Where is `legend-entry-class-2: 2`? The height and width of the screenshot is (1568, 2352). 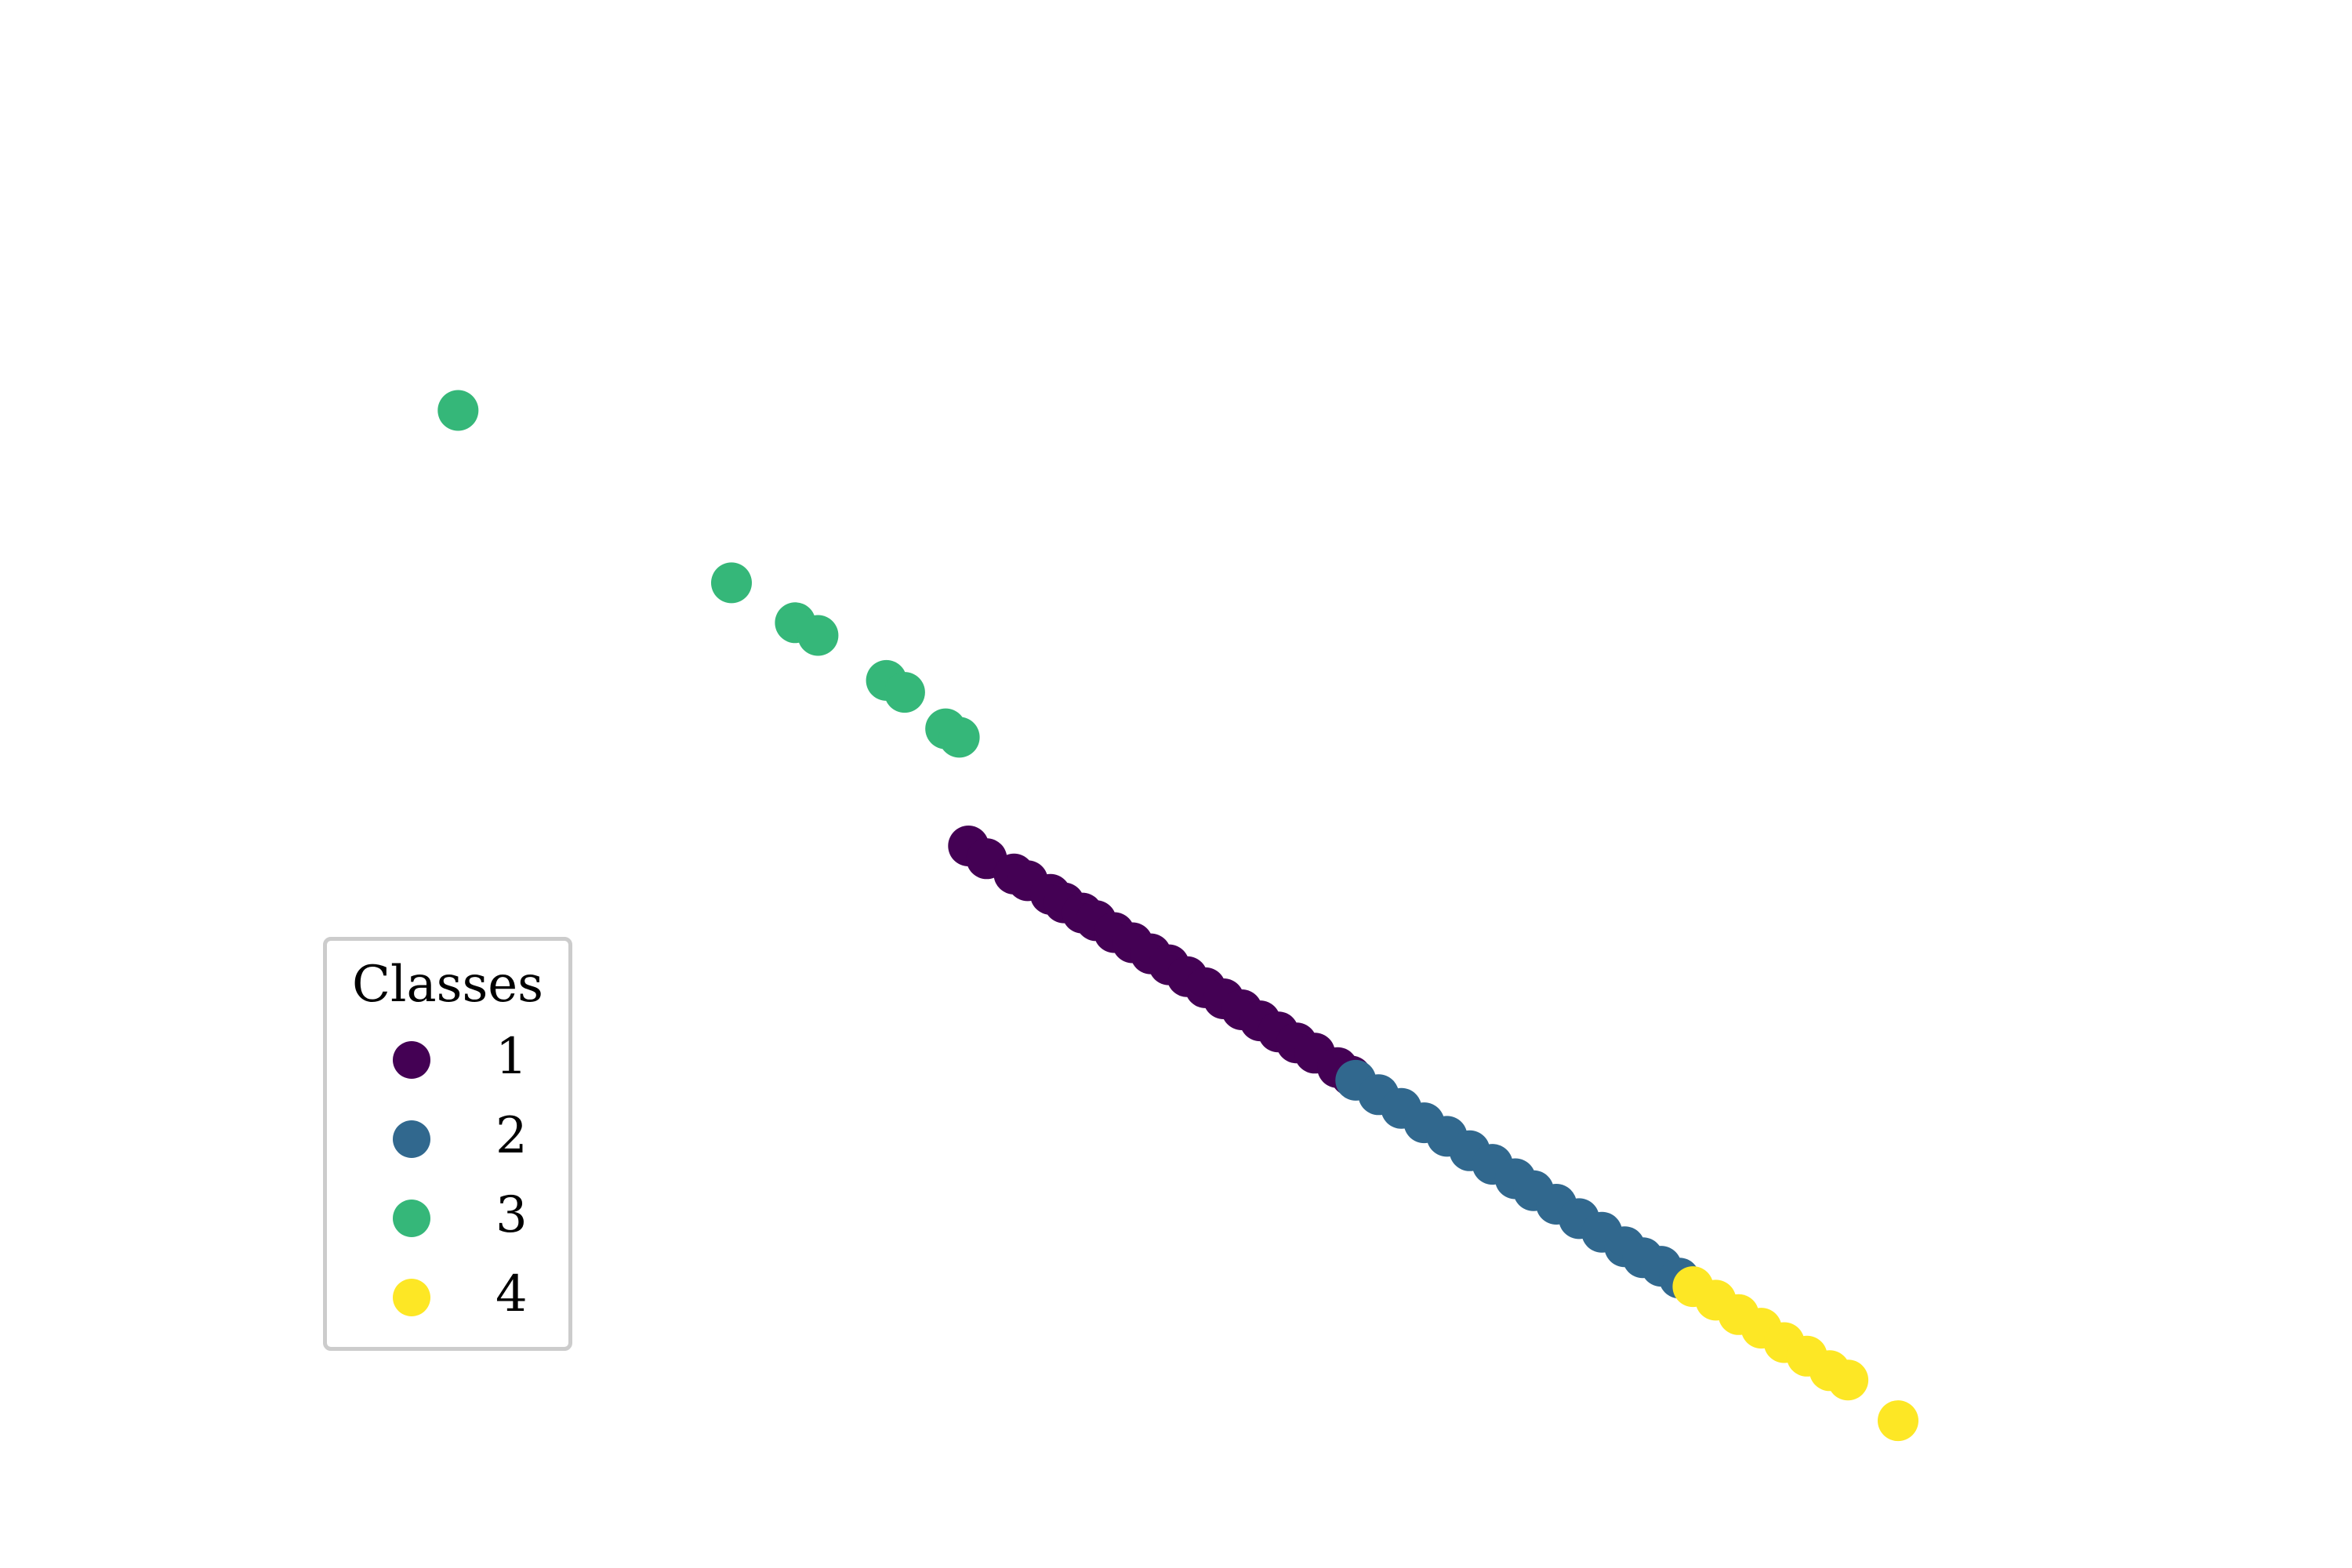
legend-entry-class-2: 2 is located at coordinates (447, 1139).